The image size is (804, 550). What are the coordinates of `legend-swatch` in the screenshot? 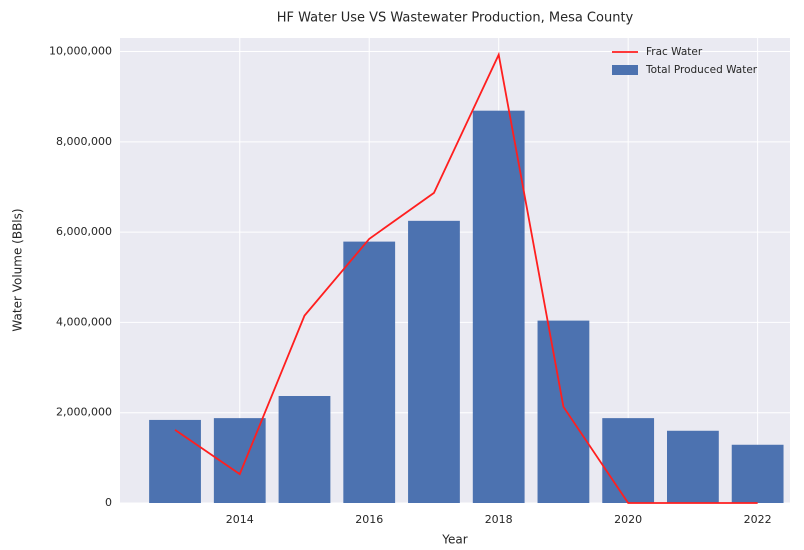 It's located at (625, 70).